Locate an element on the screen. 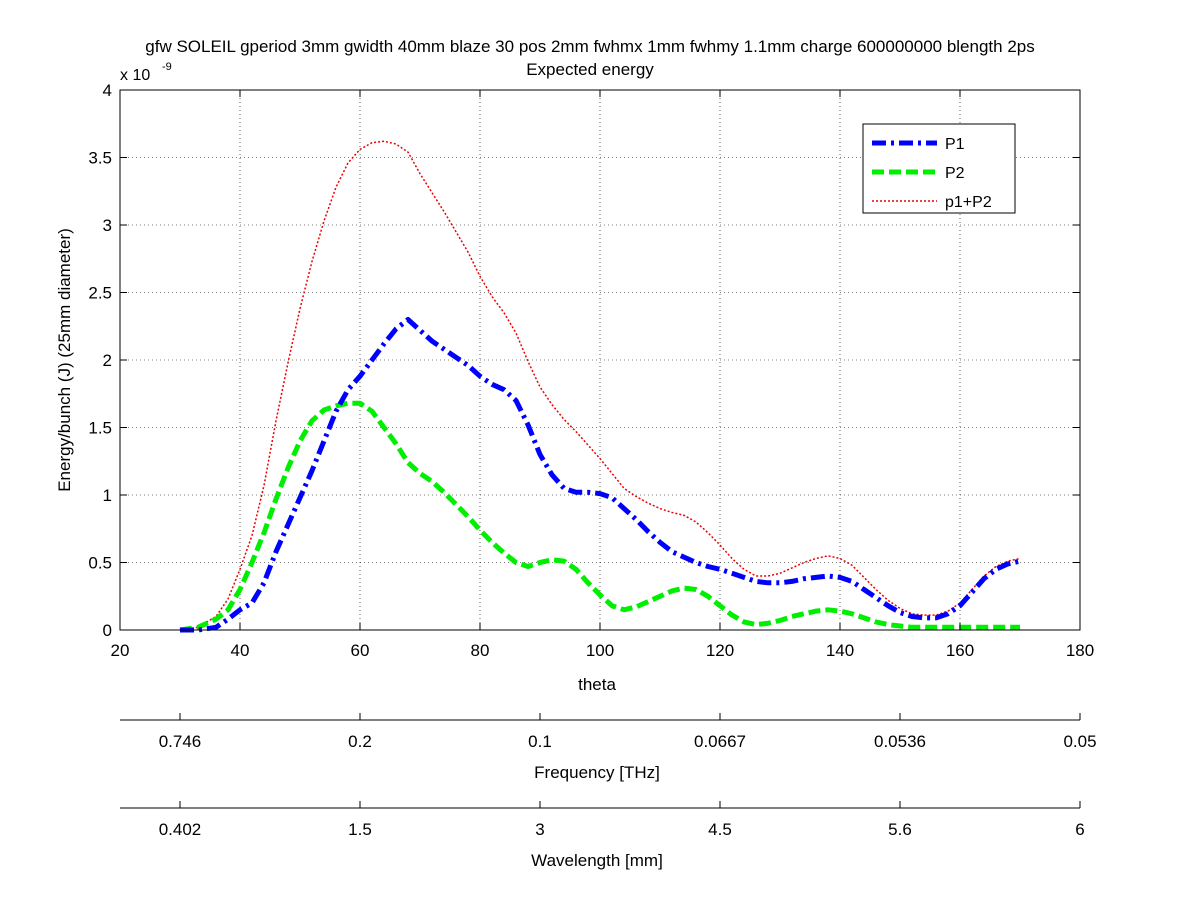 Image resolution: width=1200 pixels, height=901 pixels. y-tick-label: 4 is located at coordinates (107, 90).